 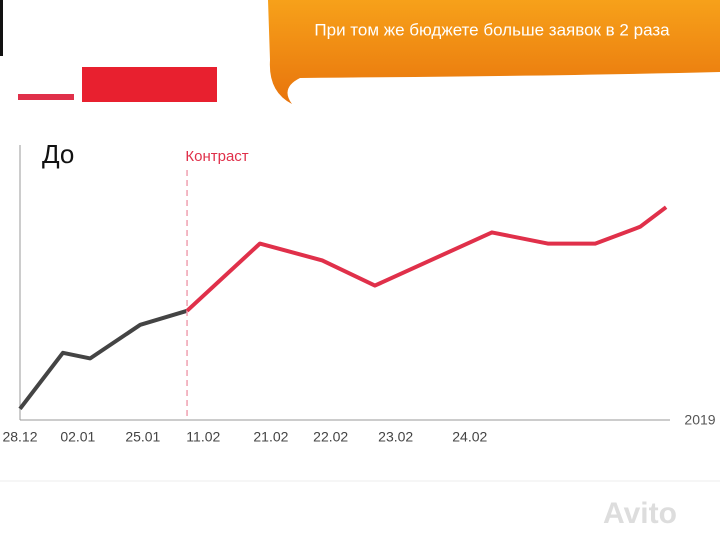 I want to click on deco-bar, so click(x=46, y=97).